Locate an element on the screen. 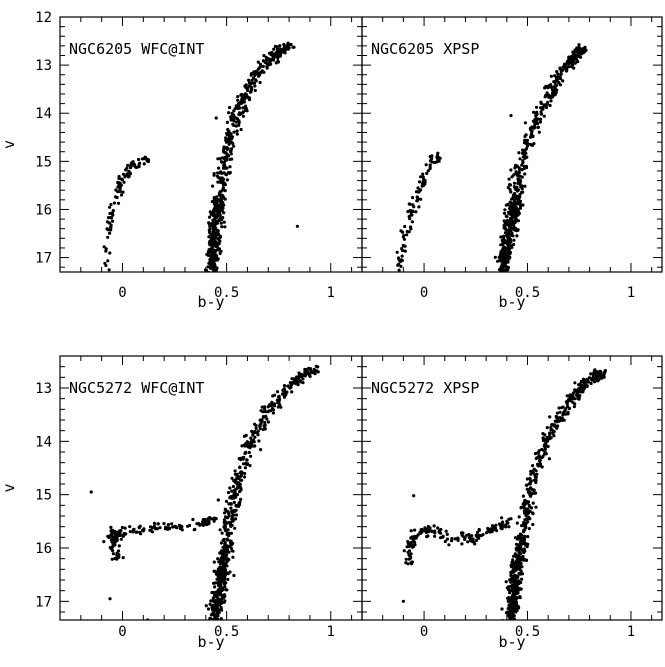 The image size is (665, 667). y-tick-label: 16 is located at coordinates (43, 210).